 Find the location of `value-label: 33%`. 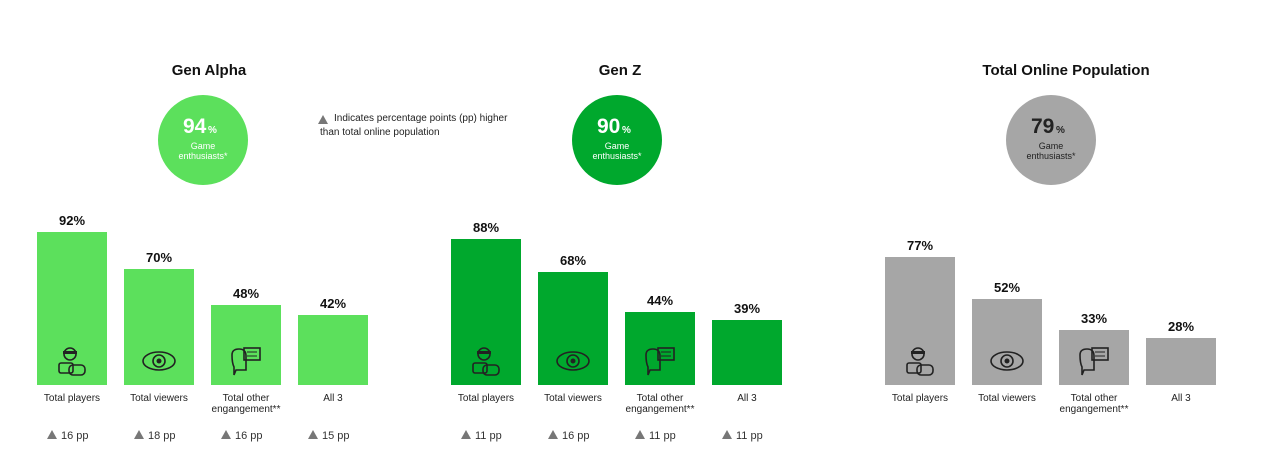

value-label: 33% is located at coordinates (1094, 319).